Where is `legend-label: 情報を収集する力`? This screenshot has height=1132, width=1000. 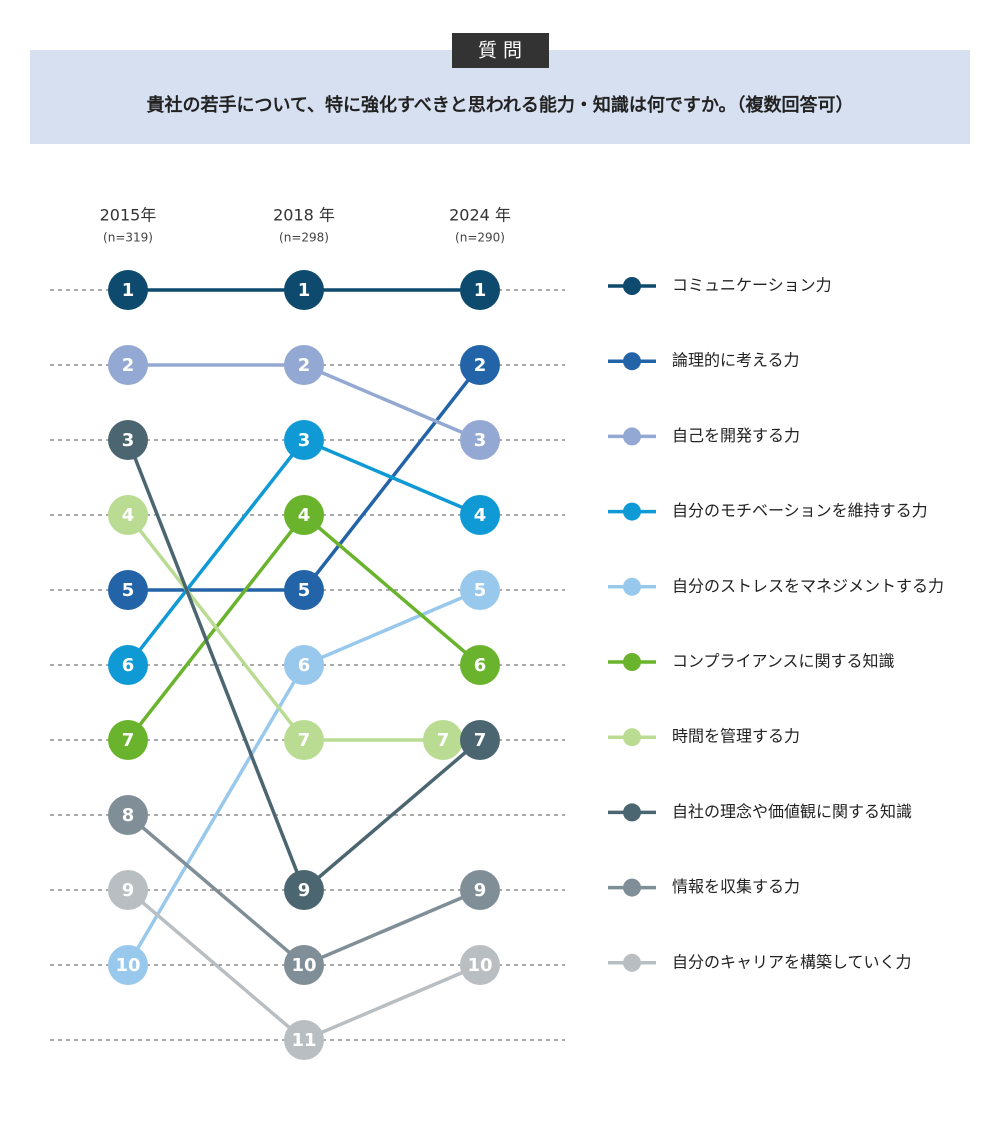 legend-label: 情報を収集する力 is located at coordinates (736, 886).